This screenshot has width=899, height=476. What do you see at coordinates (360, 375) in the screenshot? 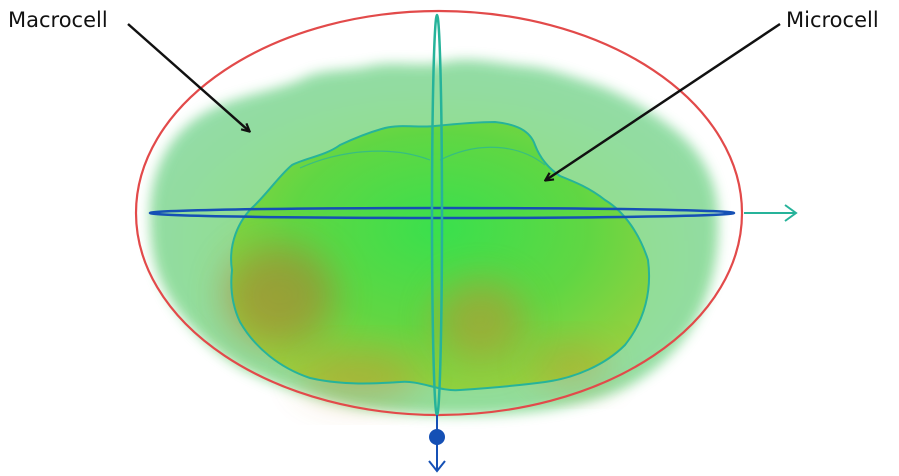
I see `hot-spot-bottom` at bounding box center [360, 375].